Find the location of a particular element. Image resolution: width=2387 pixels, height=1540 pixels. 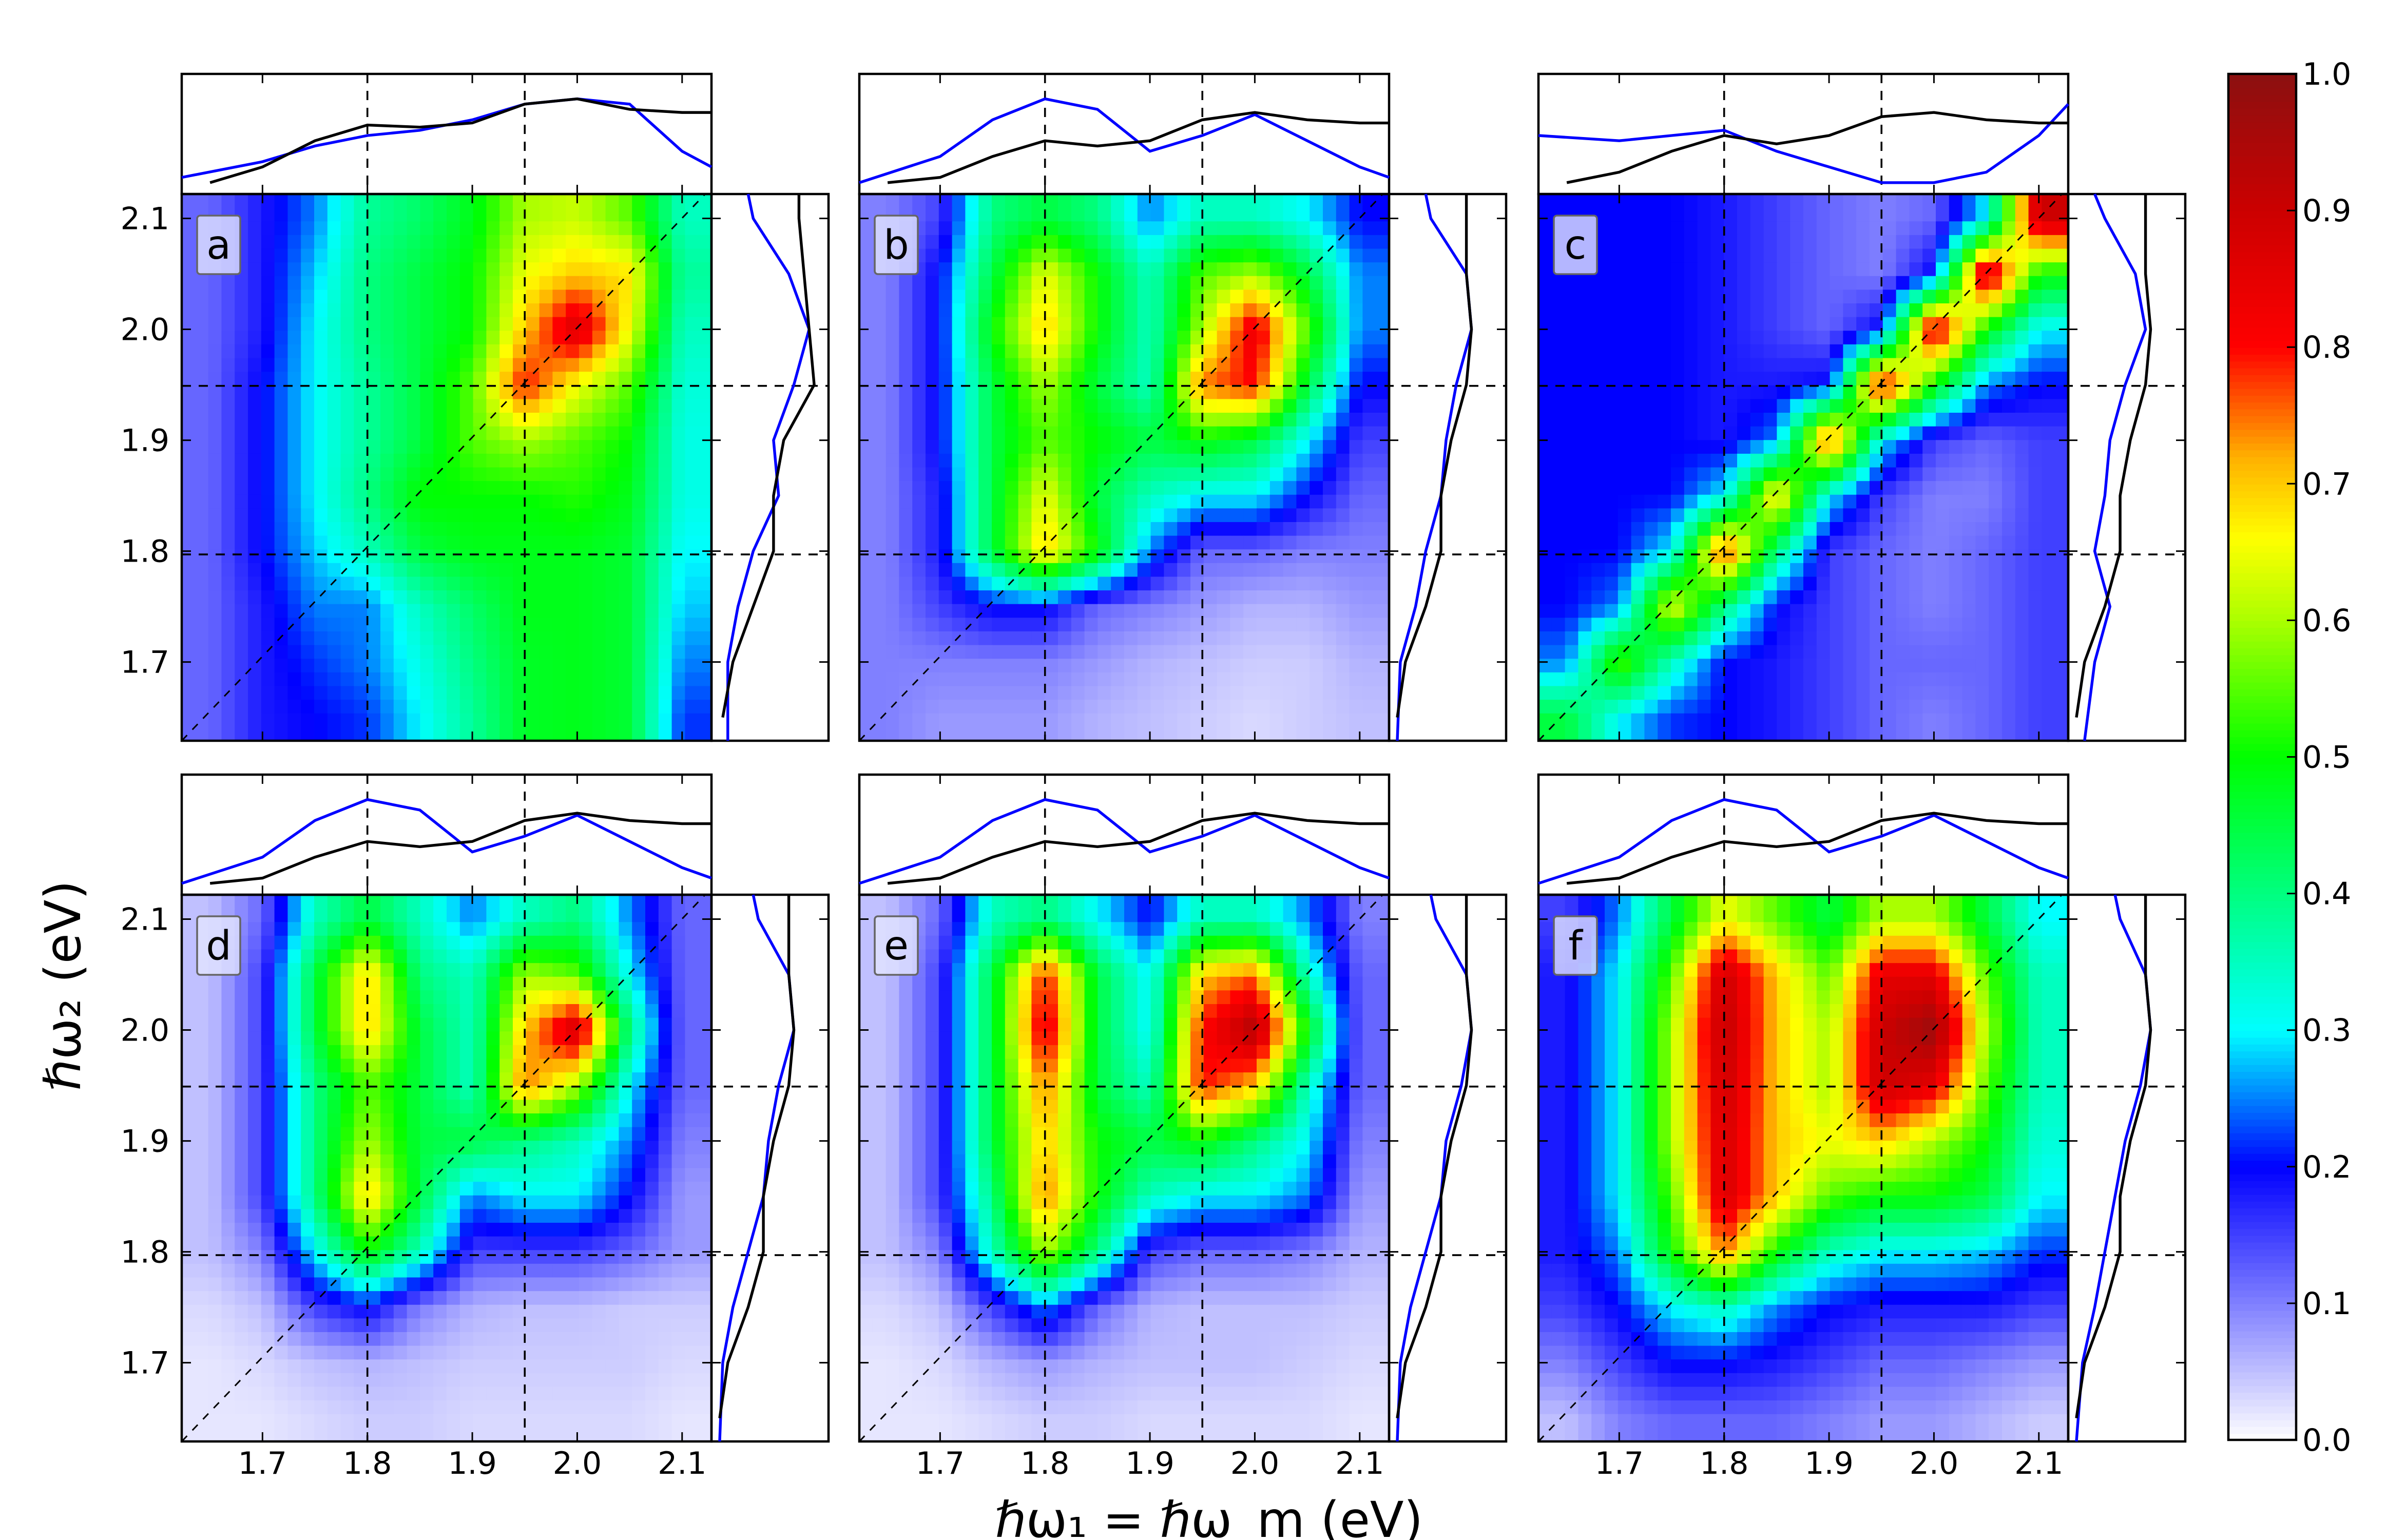

y-tick-label: 1.9 is located at coordinates (145, 441).